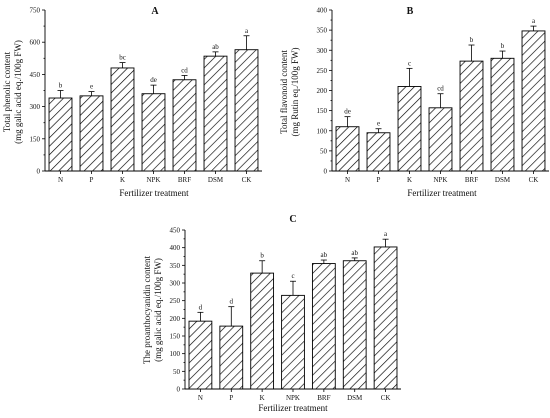 The image size is (550, 418). Describe the element at coordinates (262, 256) in the screenshot. I see `panel-c-letter-label: b` at that location.